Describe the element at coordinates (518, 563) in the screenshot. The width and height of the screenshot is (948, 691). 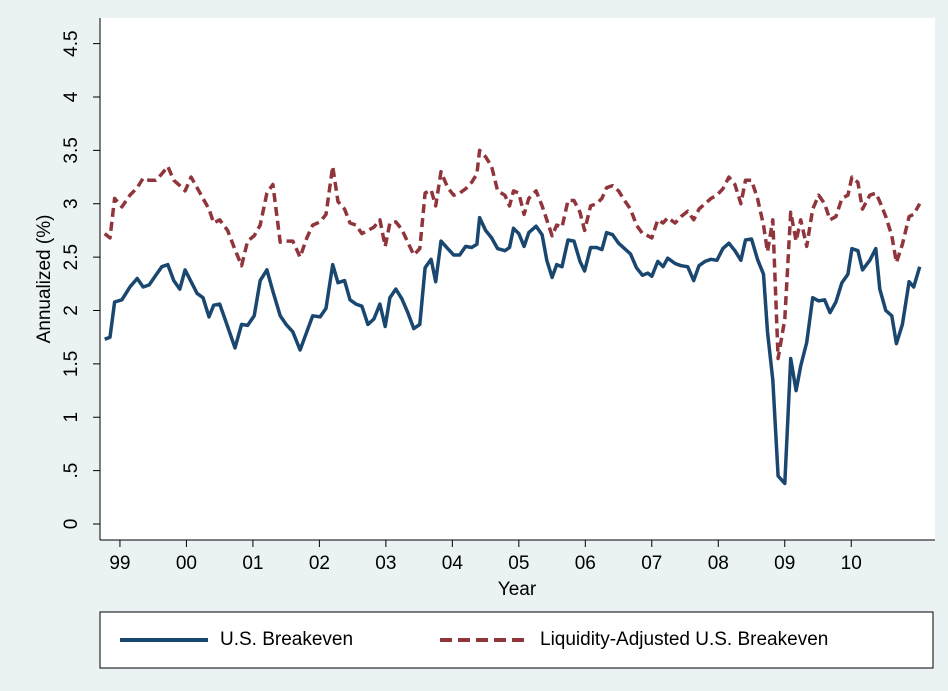
I see `x-tick-label: 05` at that location.